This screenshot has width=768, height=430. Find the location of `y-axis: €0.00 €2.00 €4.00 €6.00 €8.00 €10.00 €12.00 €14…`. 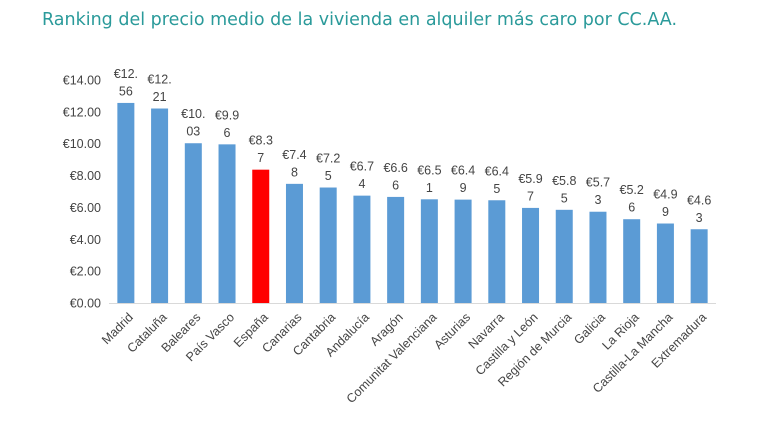

y-axis: €0.00 €2.00 €4.00 €6.00 €8.00 €10.00 €12.00 €14… is located at coordinates (82, 192).